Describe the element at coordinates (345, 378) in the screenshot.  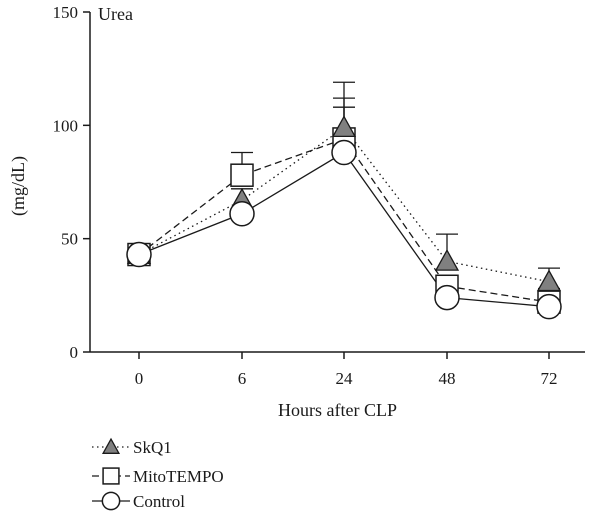
I see `x-tick-label: 24` at that location.